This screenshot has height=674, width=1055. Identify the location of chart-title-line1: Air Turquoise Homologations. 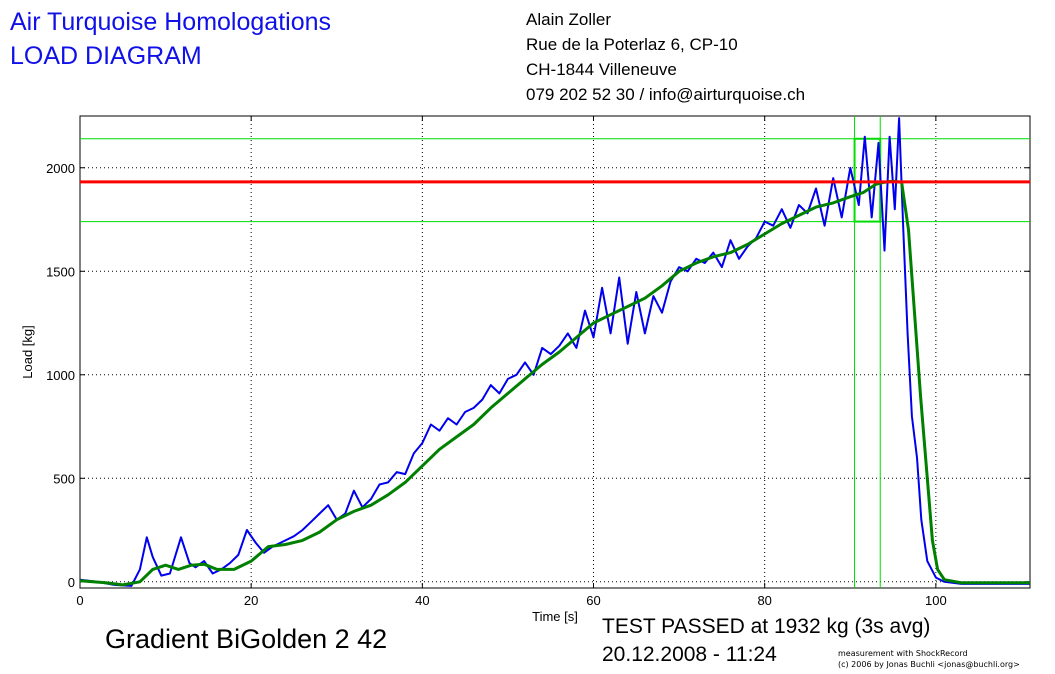
(170, 22).